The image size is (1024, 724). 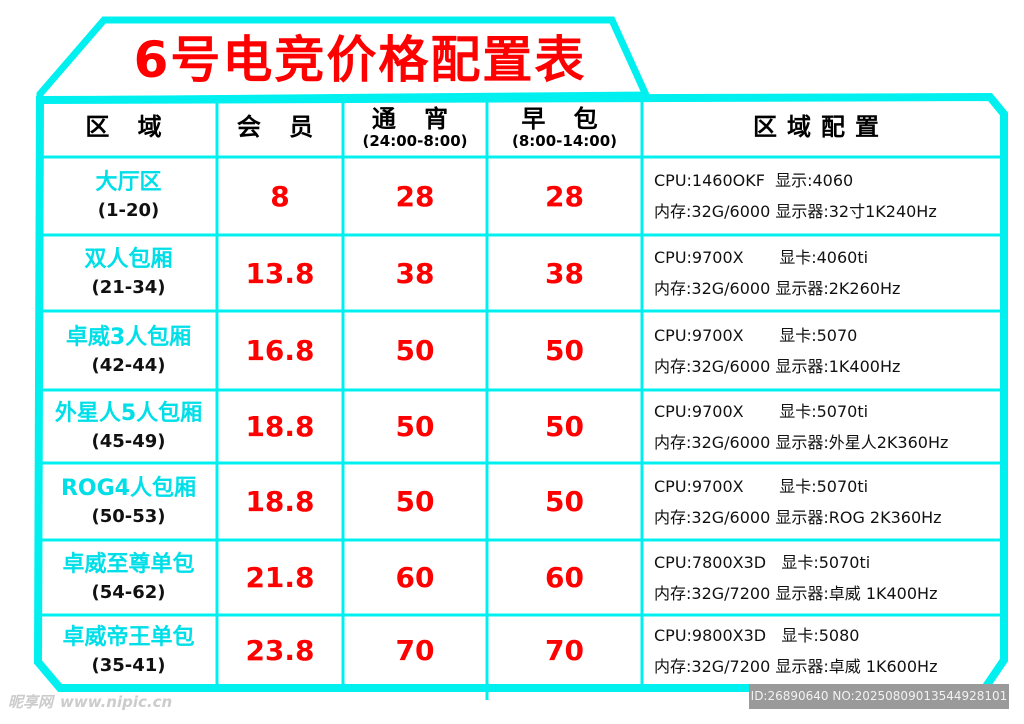 I want to click on member-price-cell: 16.8, so click(x=280, y=350).